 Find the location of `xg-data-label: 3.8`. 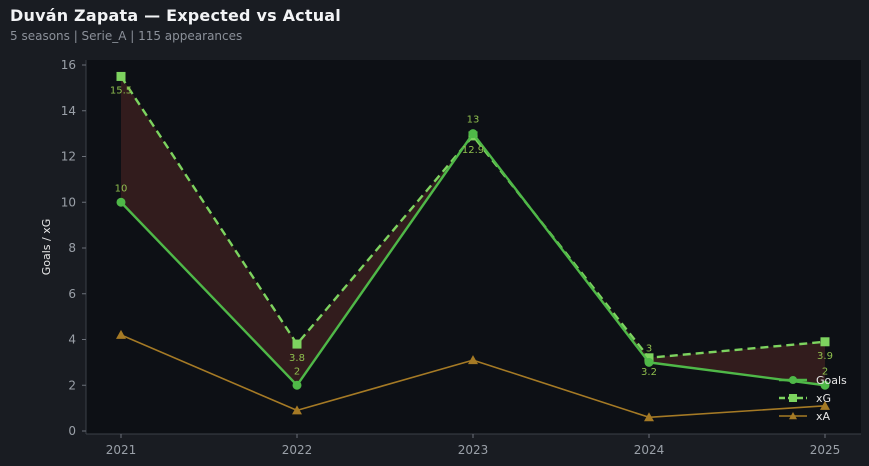

xg-data-label: 3.8 is located at coordinates (297, 358).